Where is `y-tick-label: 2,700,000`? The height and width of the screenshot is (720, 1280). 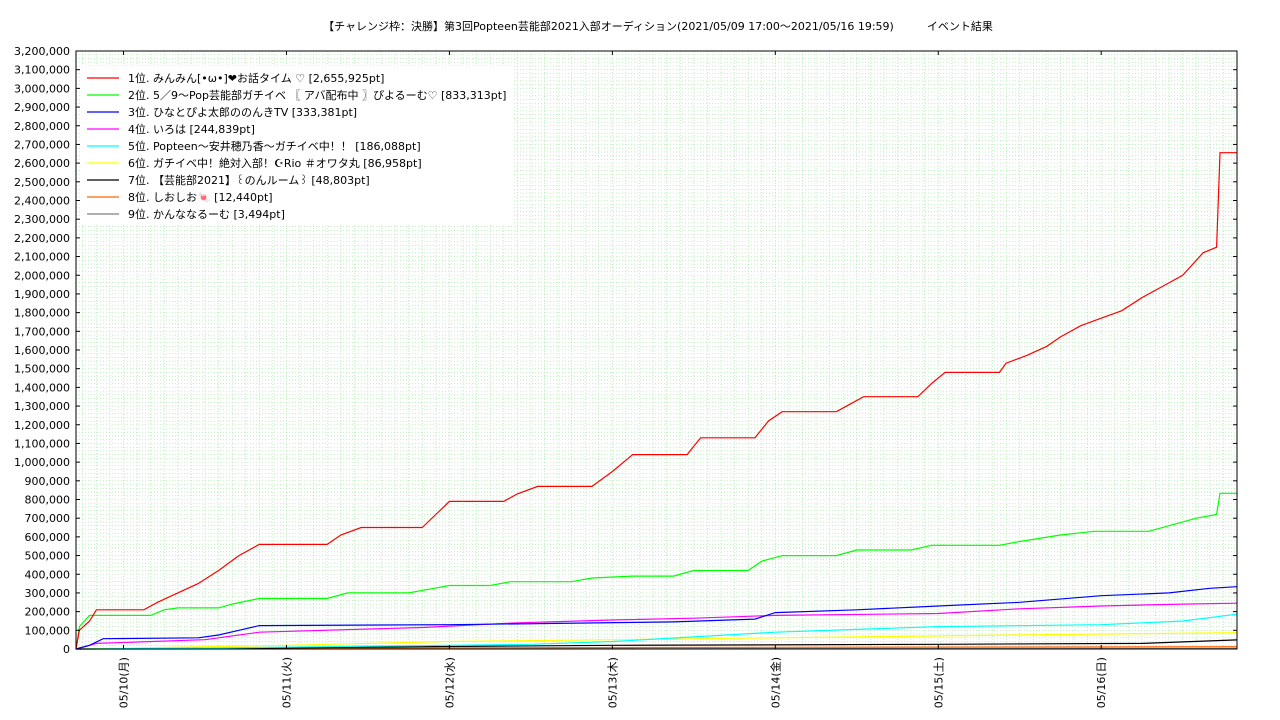
y-tick-label: 2,700,000 is located at coordinates (42, 144).